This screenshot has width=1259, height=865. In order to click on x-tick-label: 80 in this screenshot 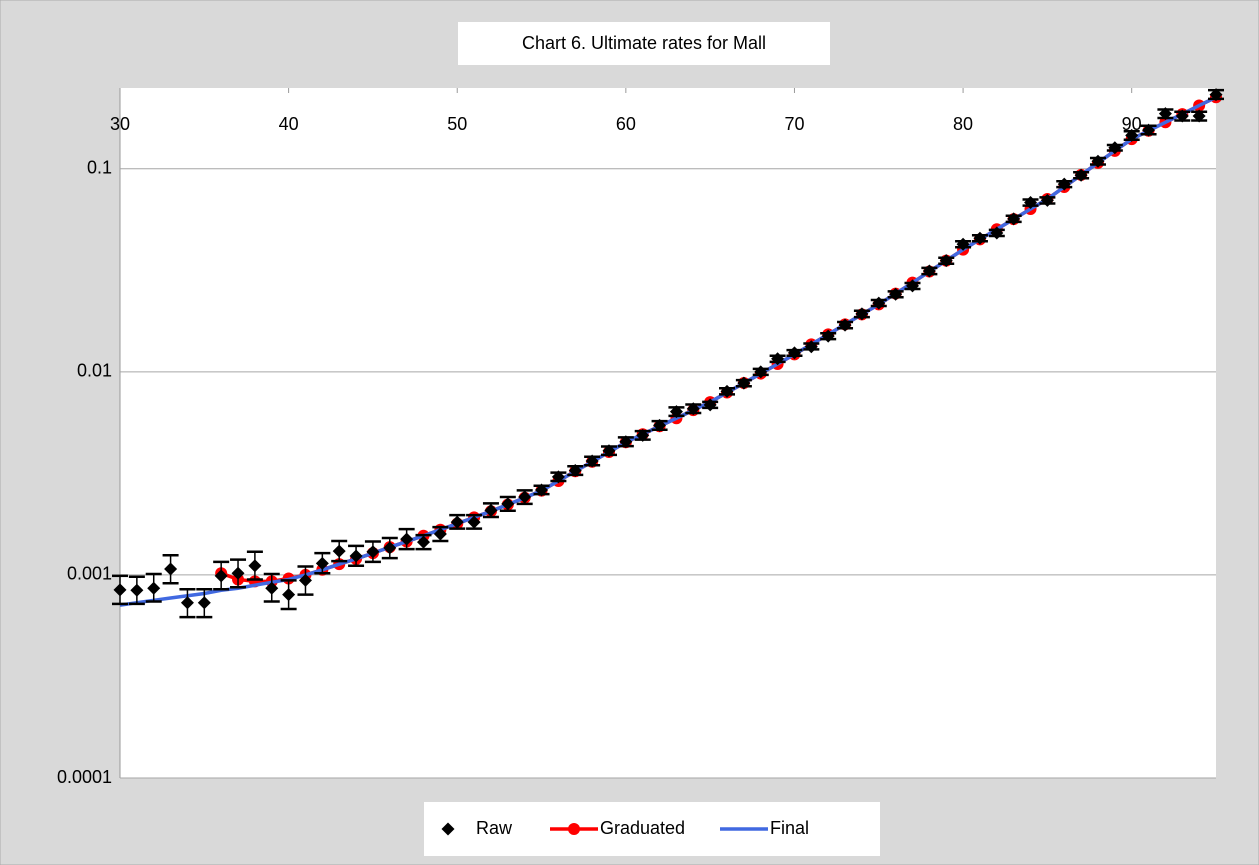, I will do `click(963, 124)`.